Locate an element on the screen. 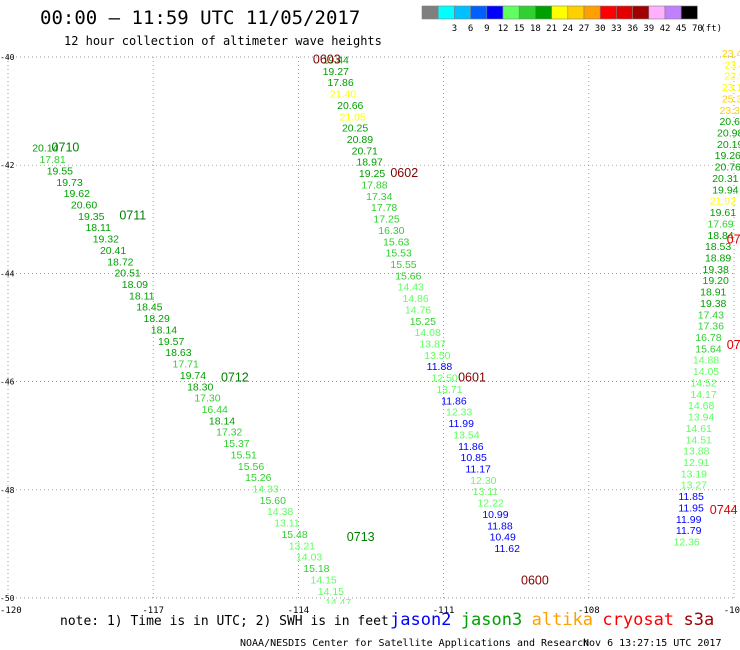  wave-height-value: 19.57 is located at coordinates (171, 342).